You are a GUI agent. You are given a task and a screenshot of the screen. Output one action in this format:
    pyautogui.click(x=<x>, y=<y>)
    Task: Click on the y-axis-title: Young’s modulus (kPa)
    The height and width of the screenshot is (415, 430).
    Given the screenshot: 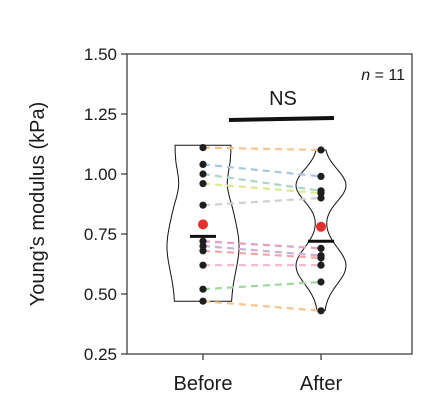 What is the action you would take?
    pyautogui.click(x=38, y=204)
    